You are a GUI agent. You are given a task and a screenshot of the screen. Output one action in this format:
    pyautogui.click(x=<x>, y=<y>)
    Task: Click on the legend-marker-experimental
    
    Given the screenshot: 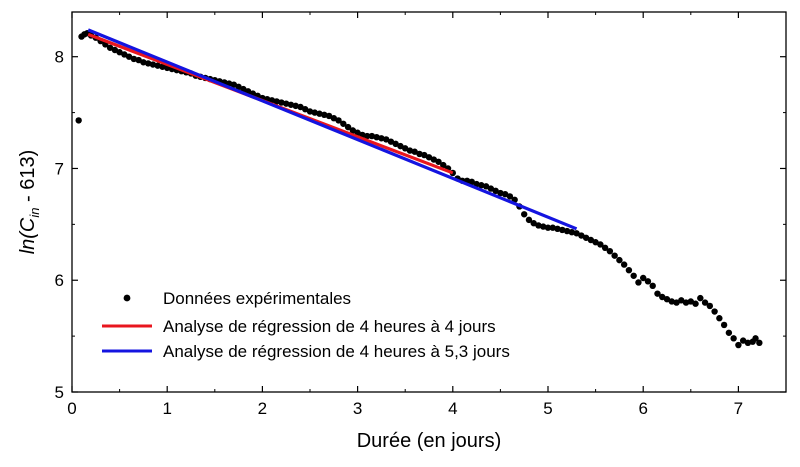 What is the action you would take?
    pyautogui.click(x=127, y=298)
    